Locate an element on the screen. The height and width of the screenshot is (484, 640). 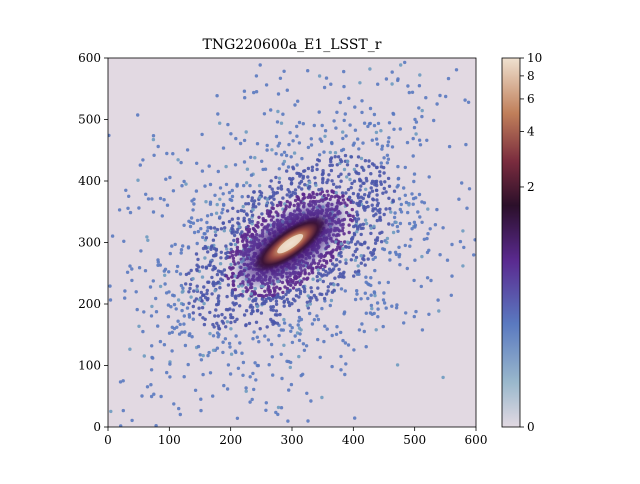
colorbar-axis: 0 2 4 6 8 10 is located at coordinates (531, 242).